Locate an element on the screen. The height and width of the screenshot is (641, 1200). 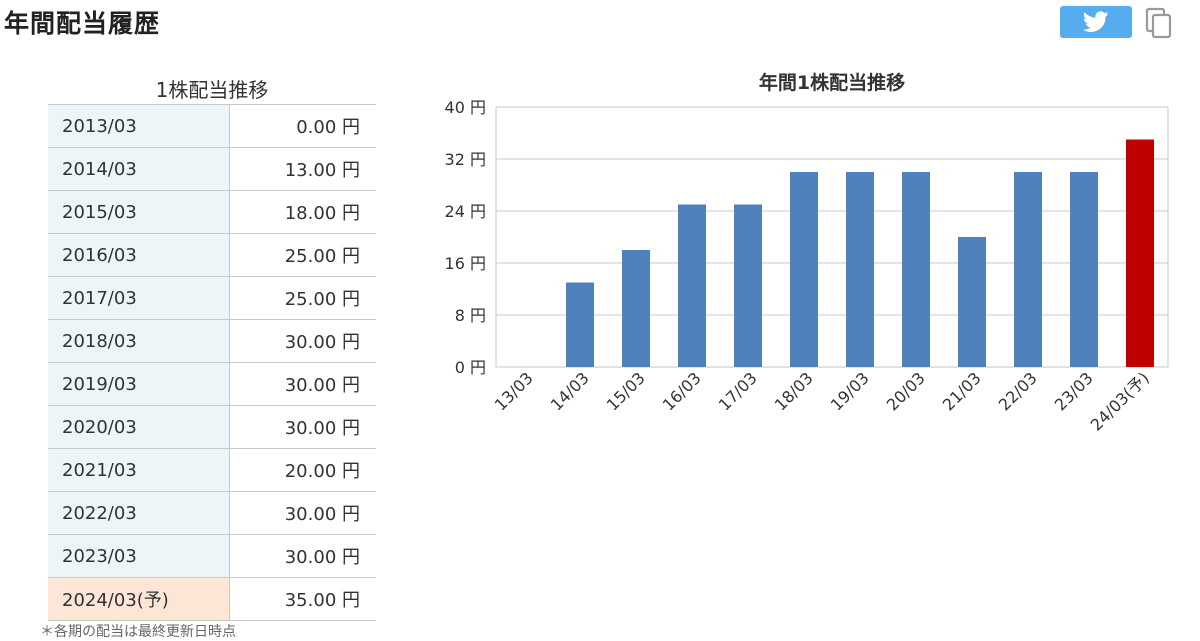
table-row: 2019/03 30.00 円 is located at coordinates (212, 384).